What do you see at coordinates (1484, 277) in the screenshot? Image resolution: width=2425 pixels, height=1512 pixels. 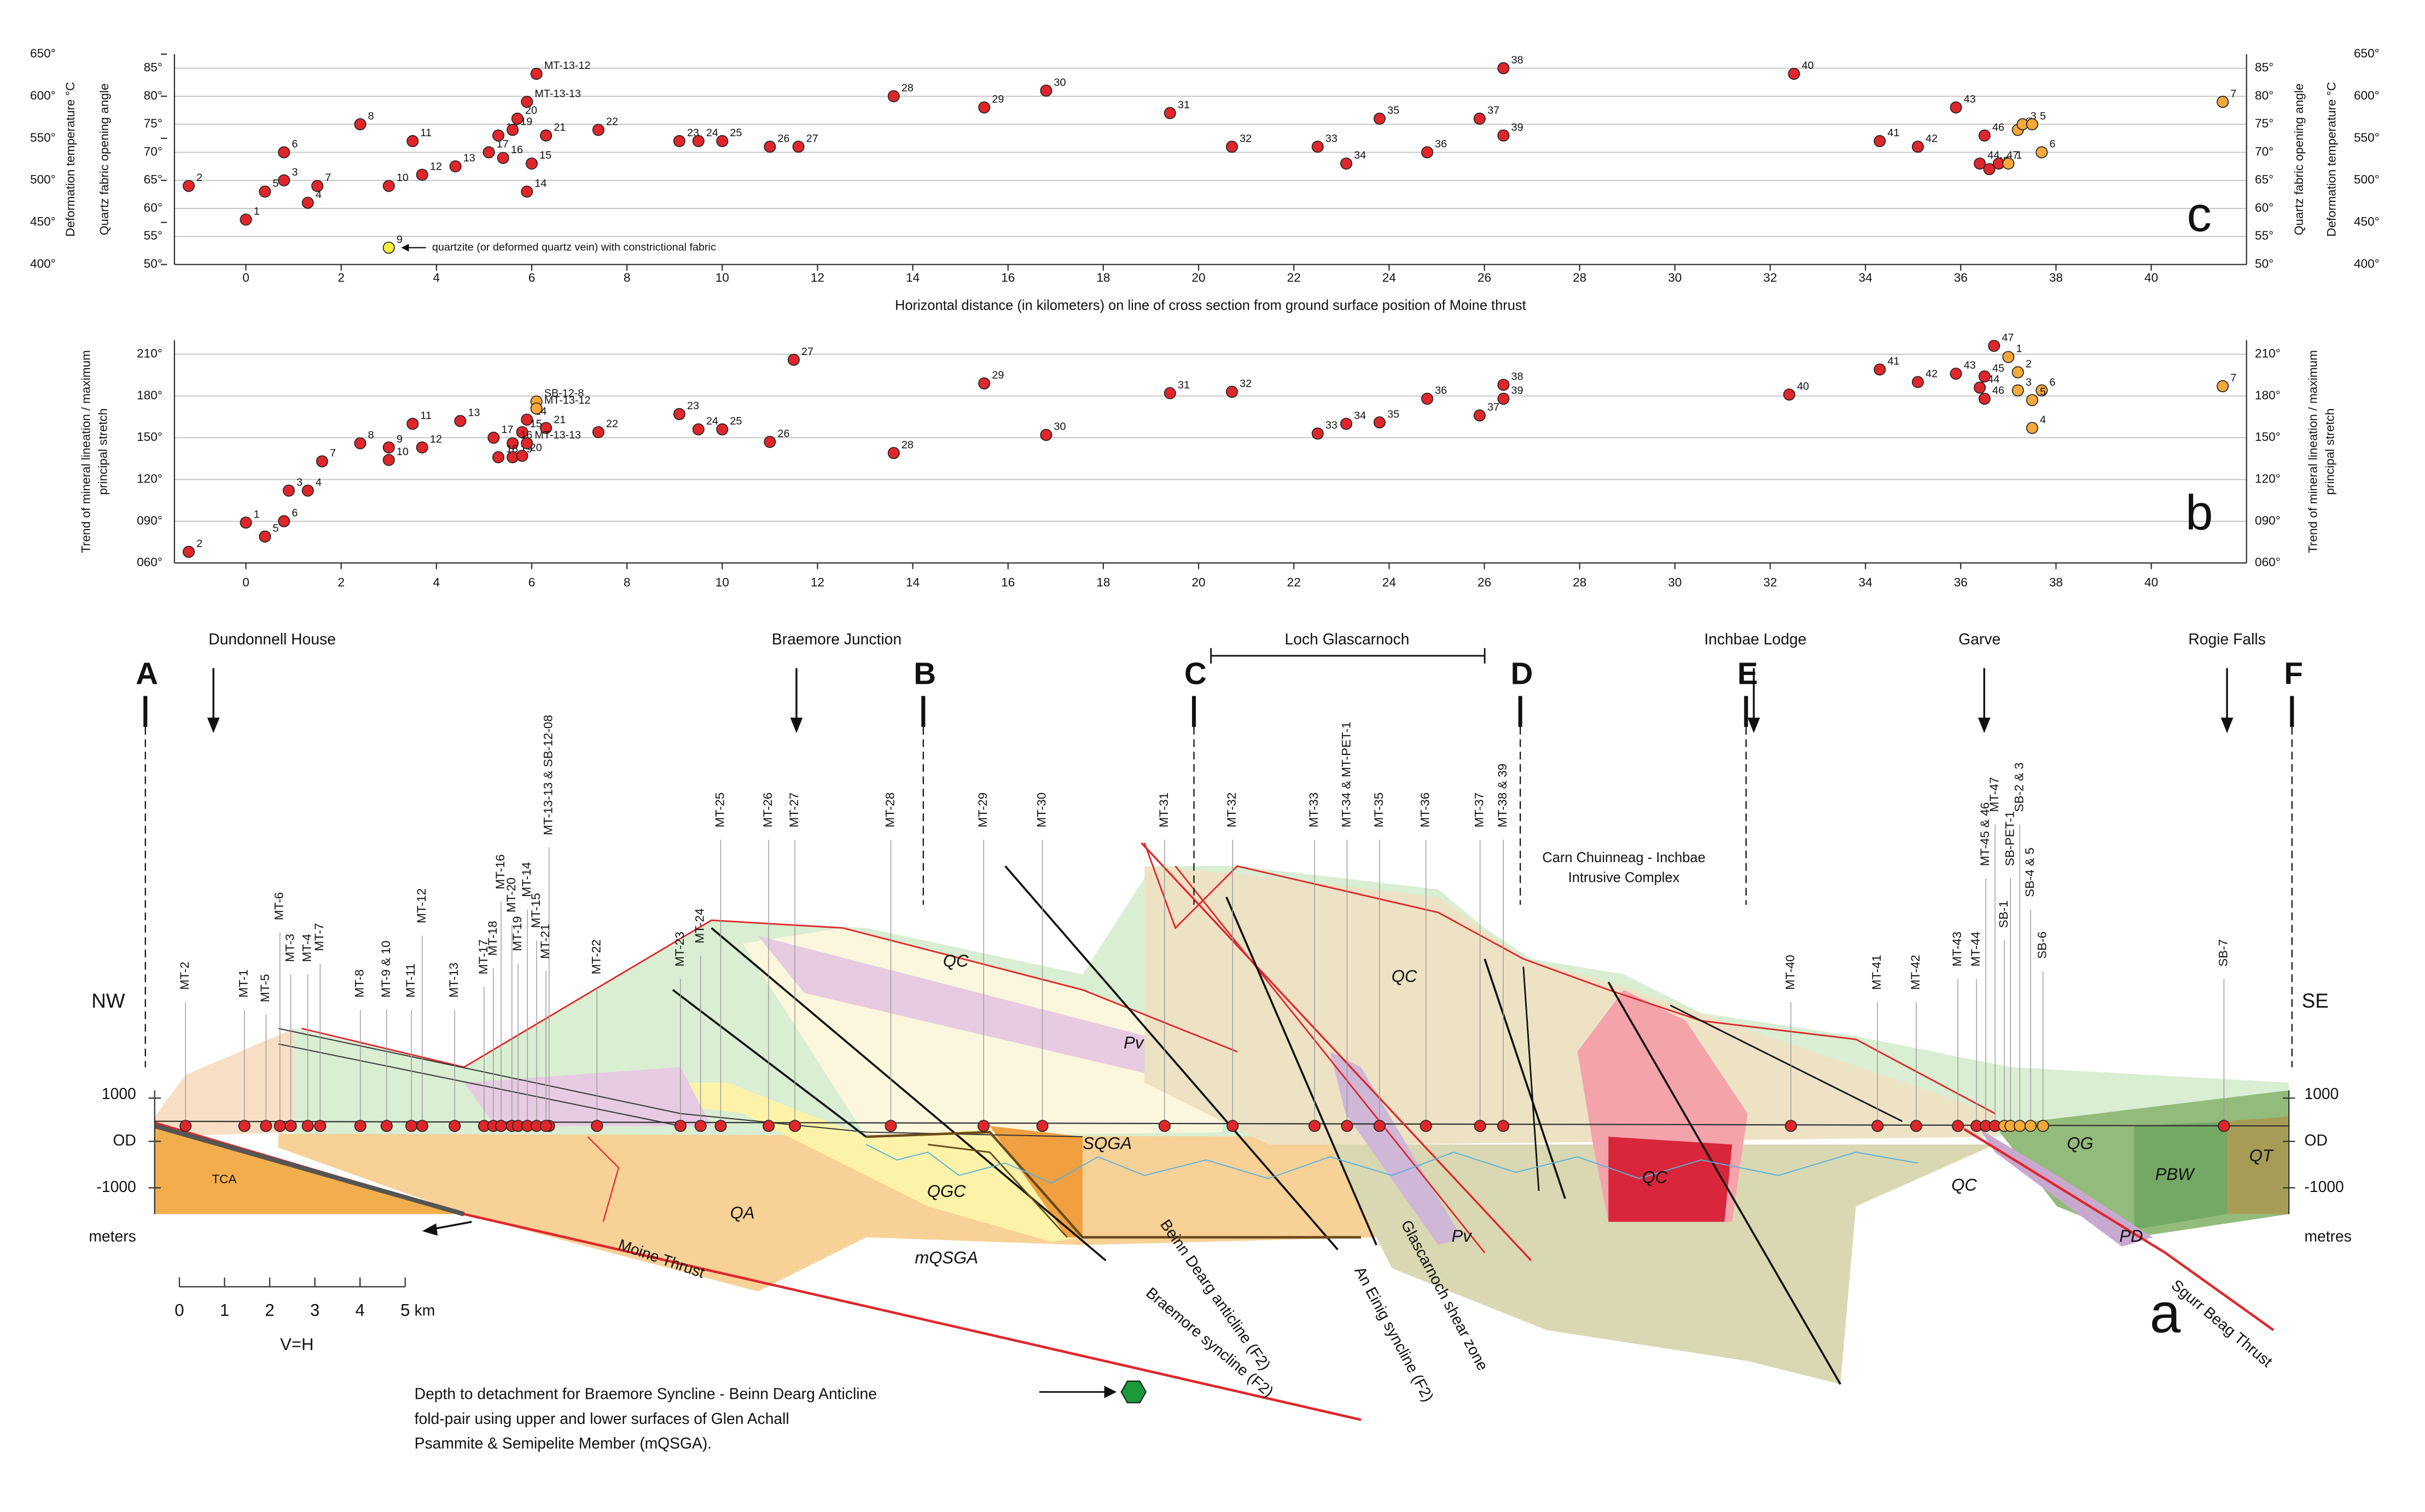 I see `x-tick-label: 26` at bounding box center [1484, 277].